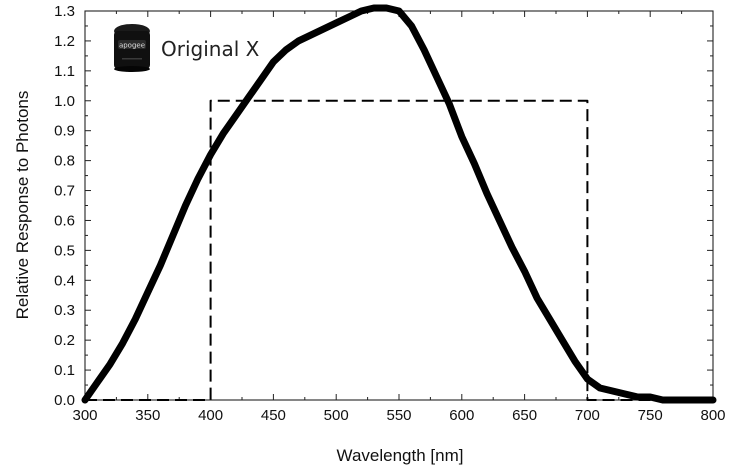 This screenshot has width=741, height=468. Describe the element at coordinates (64, 400) in the screenshot. I see `y-tick-label: 0.0` at that location.